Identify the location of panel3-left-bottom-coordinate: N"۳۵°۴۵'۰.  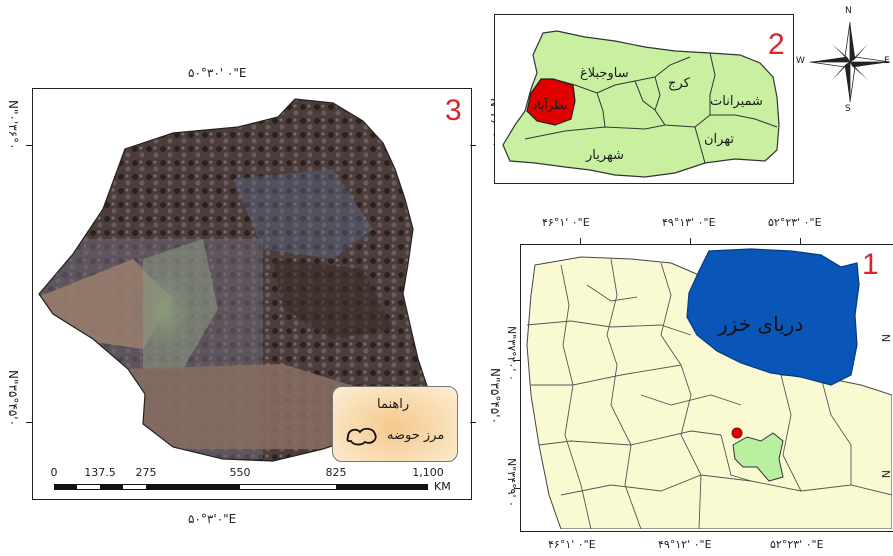
(13, 398).